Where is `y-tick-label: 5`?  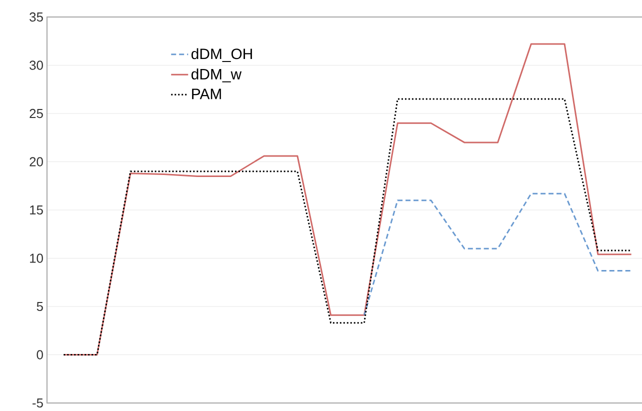
y-tick-label: 5 is located at coordinates (39, 307).